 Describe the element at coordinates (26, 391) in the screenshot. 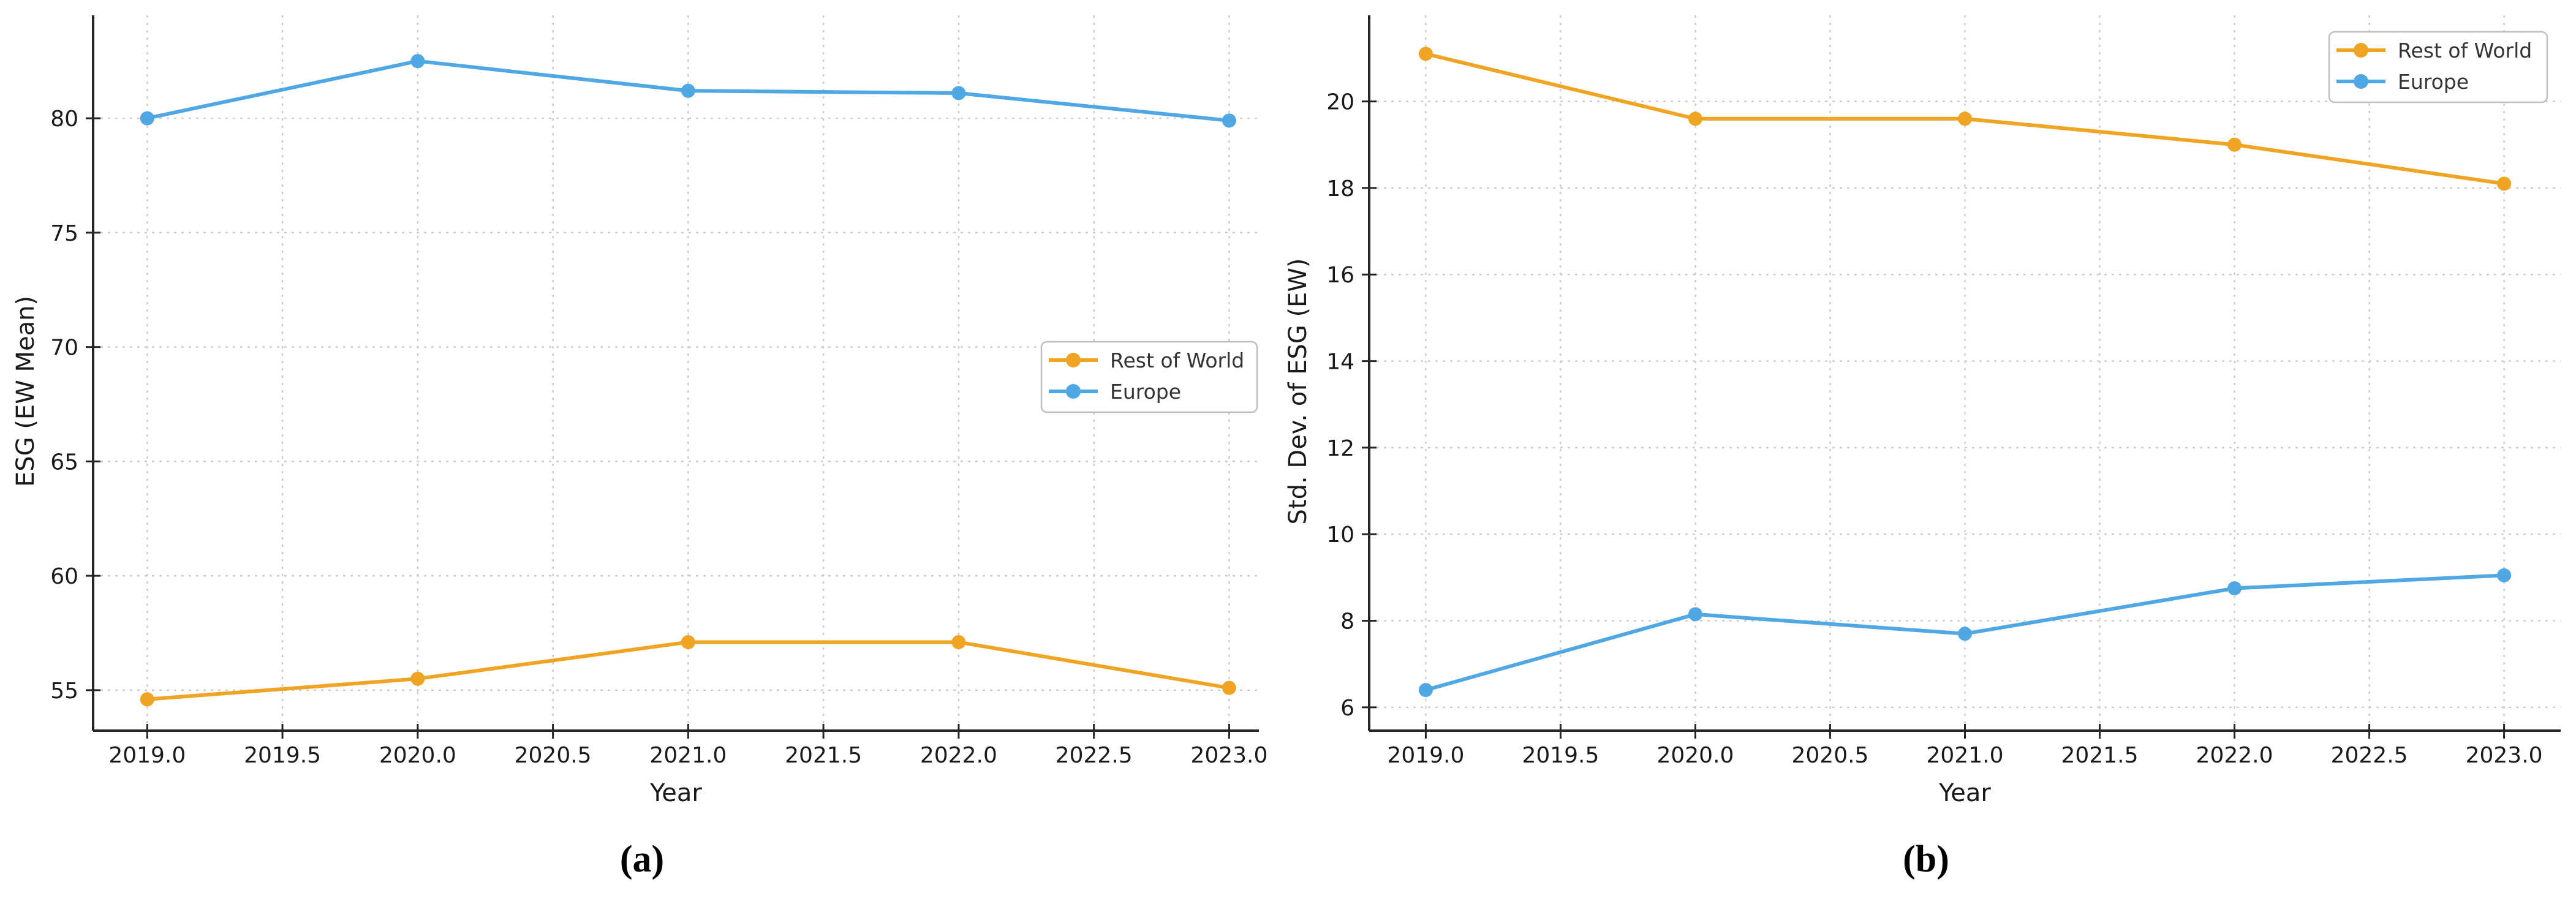

I see `y-axis-label: ESG (EW Mean)` at that location.